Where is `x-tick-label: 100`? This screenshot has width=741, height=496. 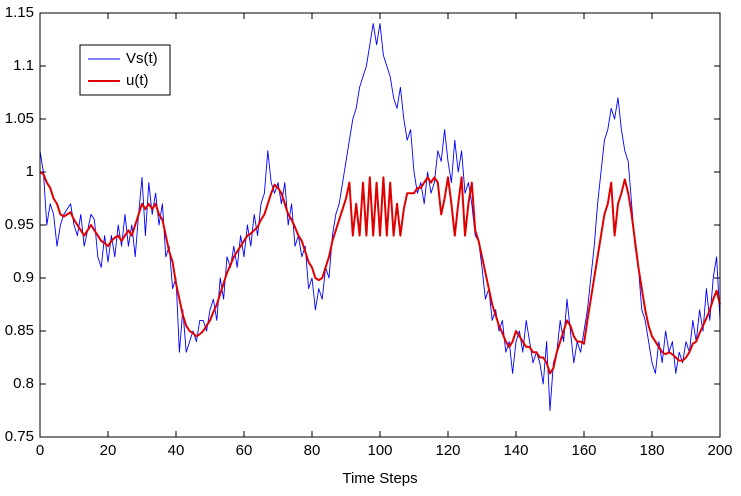
x-tick-label: 100 is located at coordinates (379, 450).